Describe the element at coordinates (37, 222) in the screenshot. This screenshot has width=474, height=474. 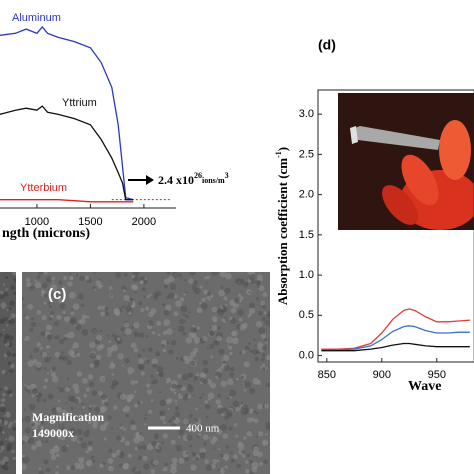
I see `x-tick-label: 1000` at that location.